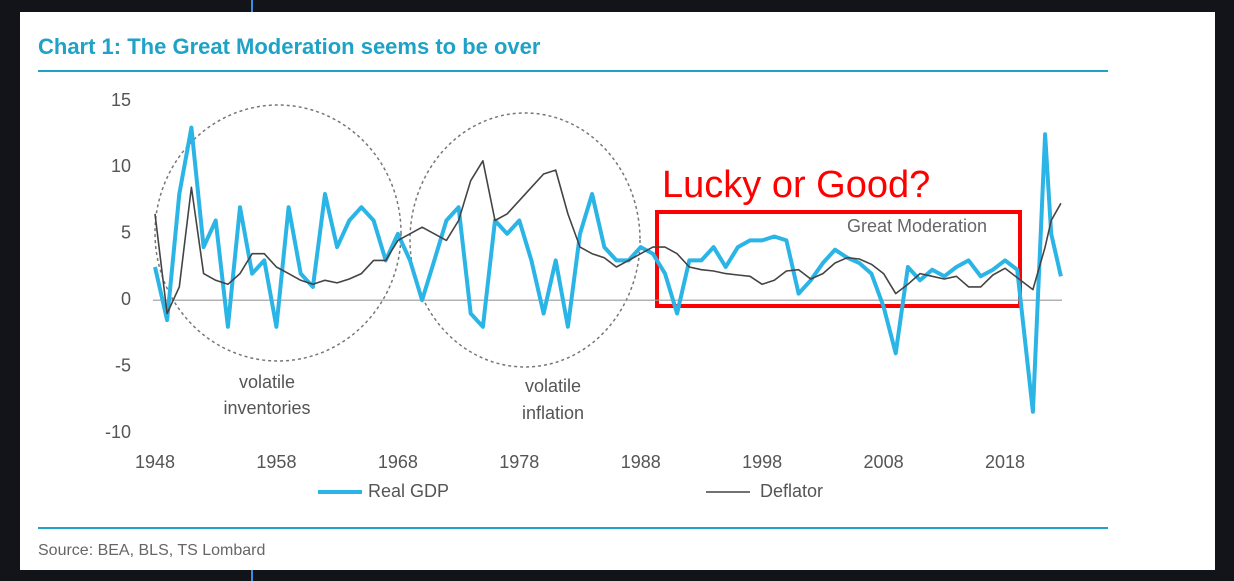 The width and height of the screenshot is (1234, 581). I want to click on y-tick-label: -10, so click(118, 432).